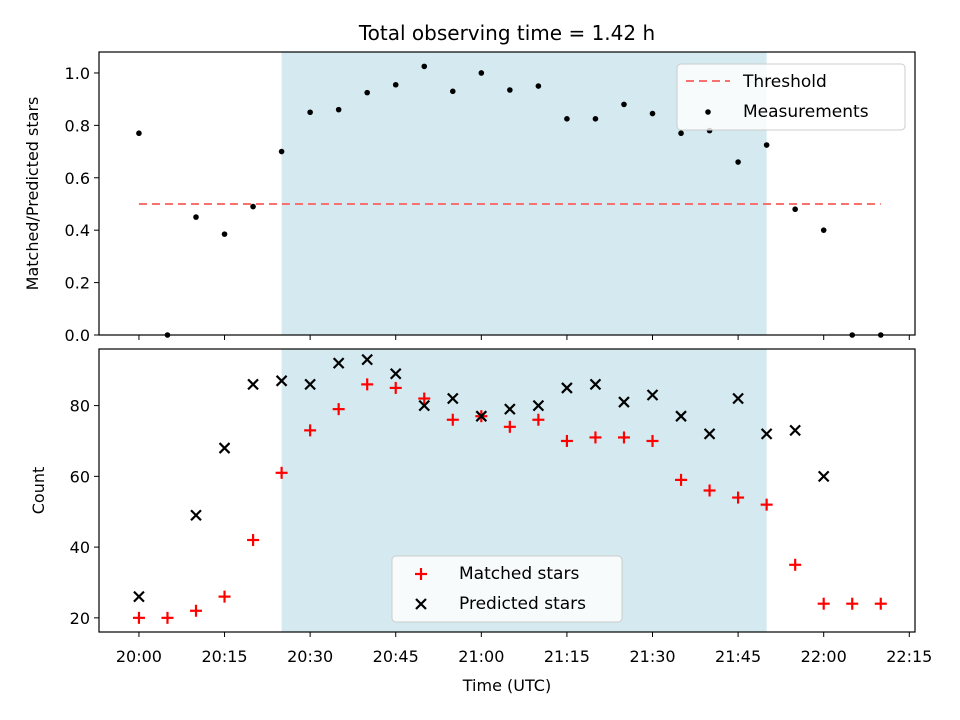 This screenshot has width=960, height=720. What do you see at coordinates (224, 656) in the screenshot?
I see `bottom-x-tick-label: 20:15` at bounding box center [224, 656].